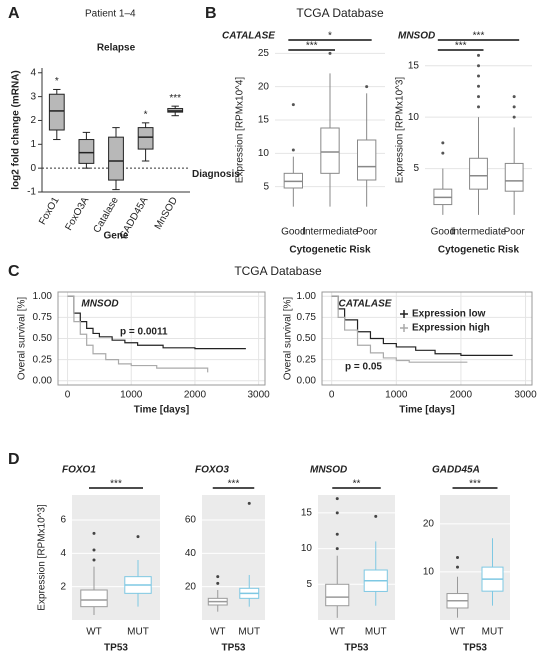  What do you see at coordinates (43, 380) in the screenshot?
I see `y-tick-label: 0.00` at bounding box center [43, 380].